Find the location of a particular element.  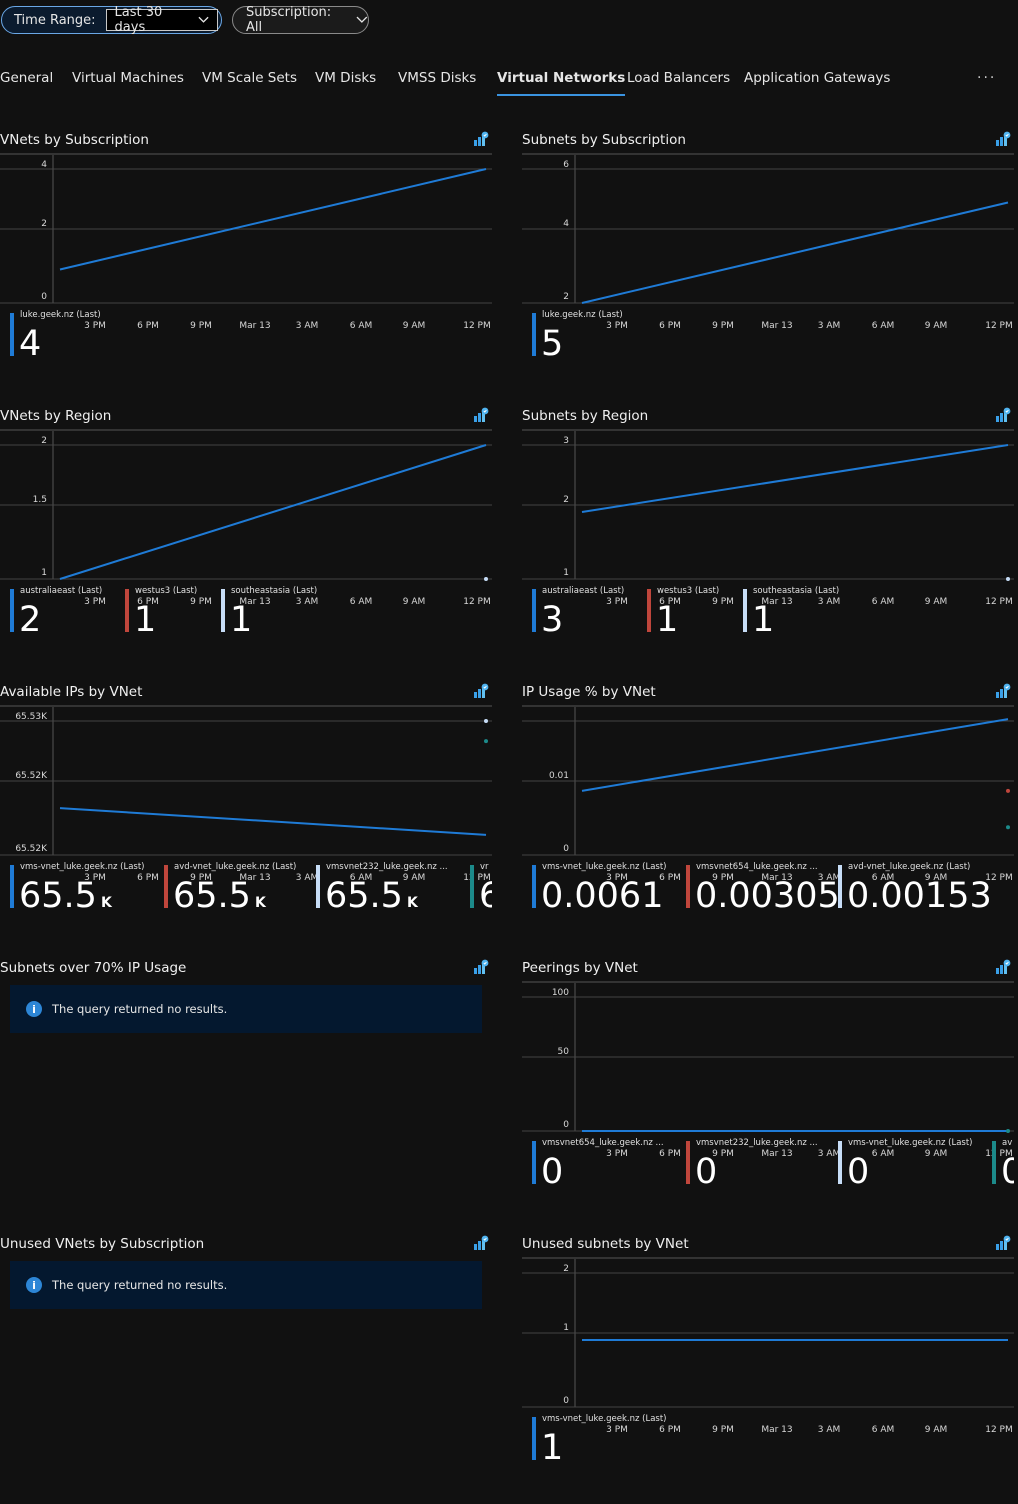

legend-item: vmsvnet654_luke.geek.nz ... 0.00305 is located at coordinates (758, 900).